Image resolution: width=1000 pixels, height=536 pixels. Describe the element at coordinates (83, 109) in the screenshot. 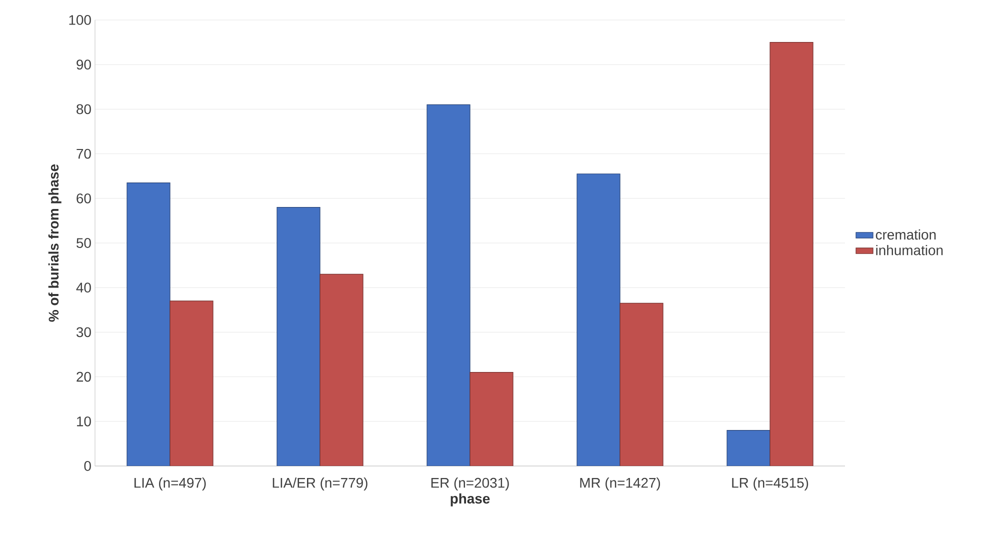

I see `y-tick-label: 80` at that location.